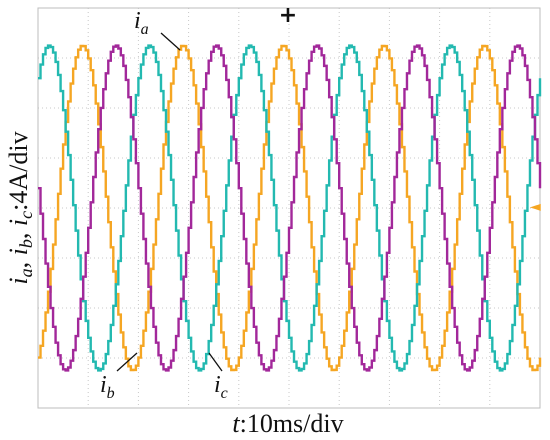  I want to click on label-ib: ib, so click(107, 387).